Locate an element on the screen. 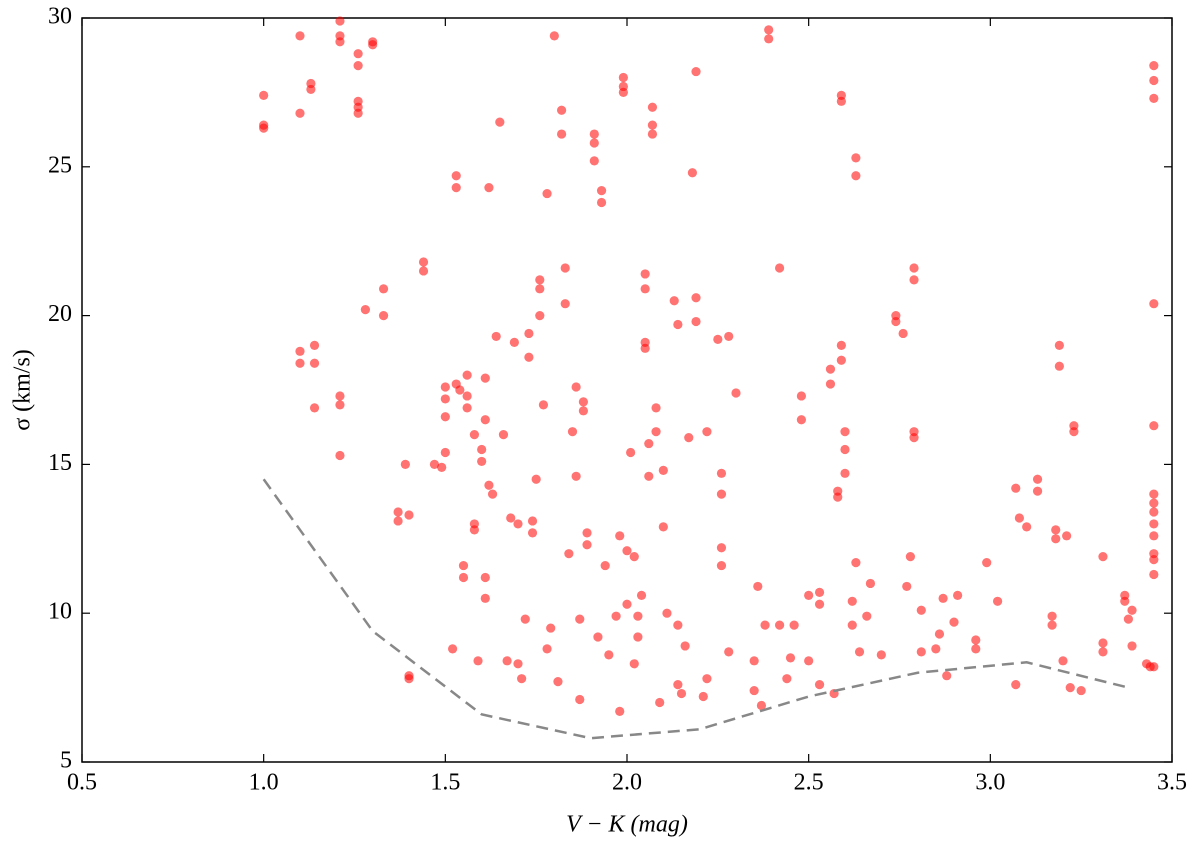  x-tick-label: 3.5 is located at coordinates (1172, 783).